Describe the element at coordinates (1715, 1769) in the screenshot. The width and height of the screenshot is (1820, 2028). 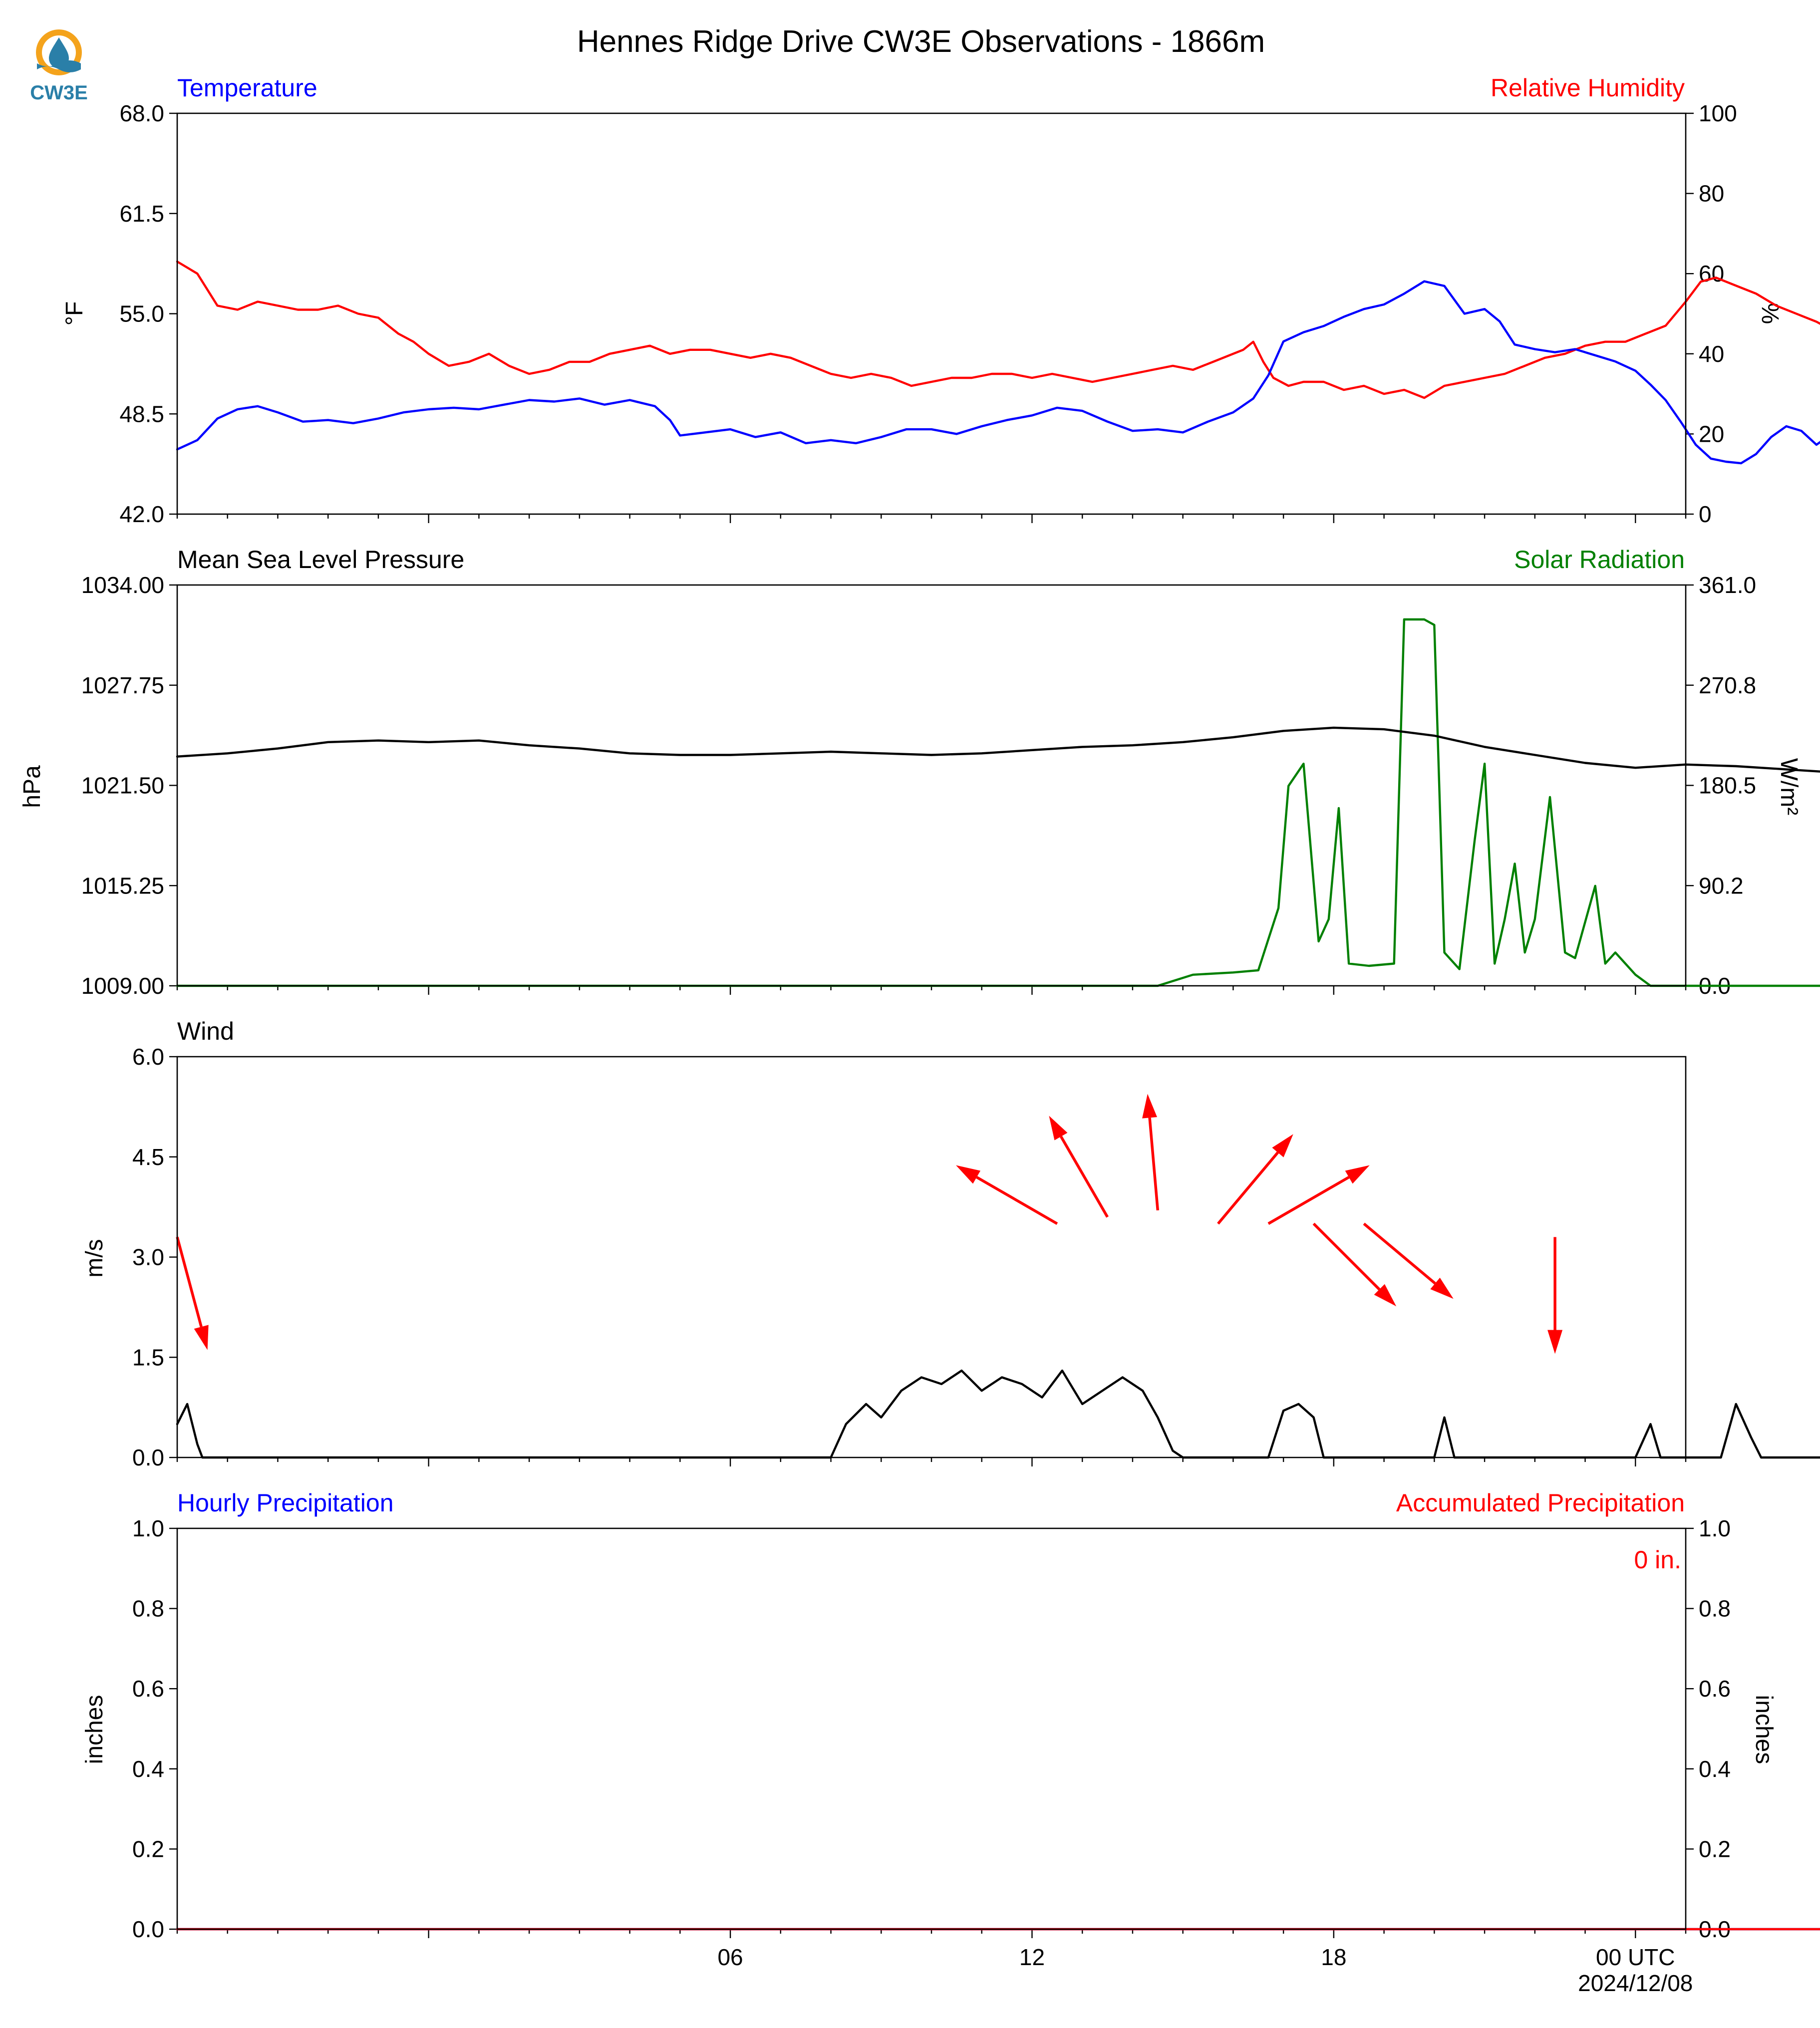
I see `accum-precip-y-tick-label: 0.4` at that location.